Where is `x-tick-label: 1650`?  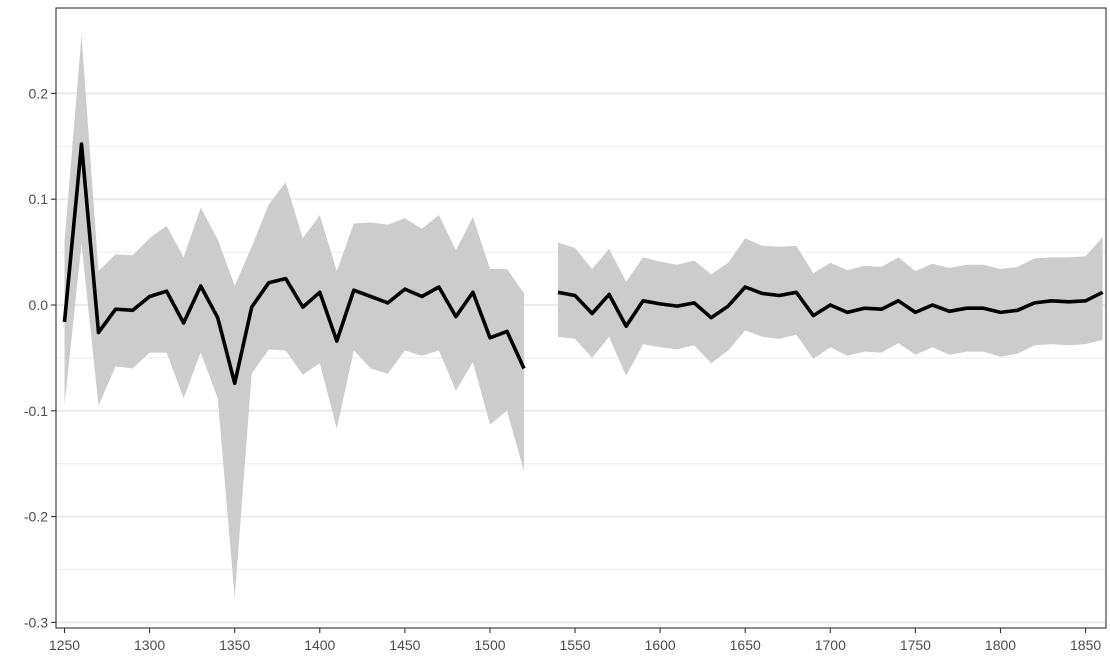
x-tick-label: 1650 is located at coordinates (745, 645).